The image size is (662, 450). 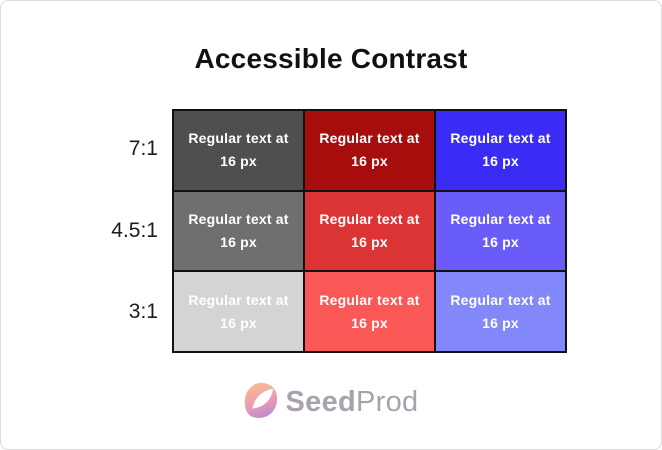 What do you see at coordinates (238, 150) in the screenshot?
I see `cell-r1-gray: Regular text at 16 px` at bounding box center [238, 150].